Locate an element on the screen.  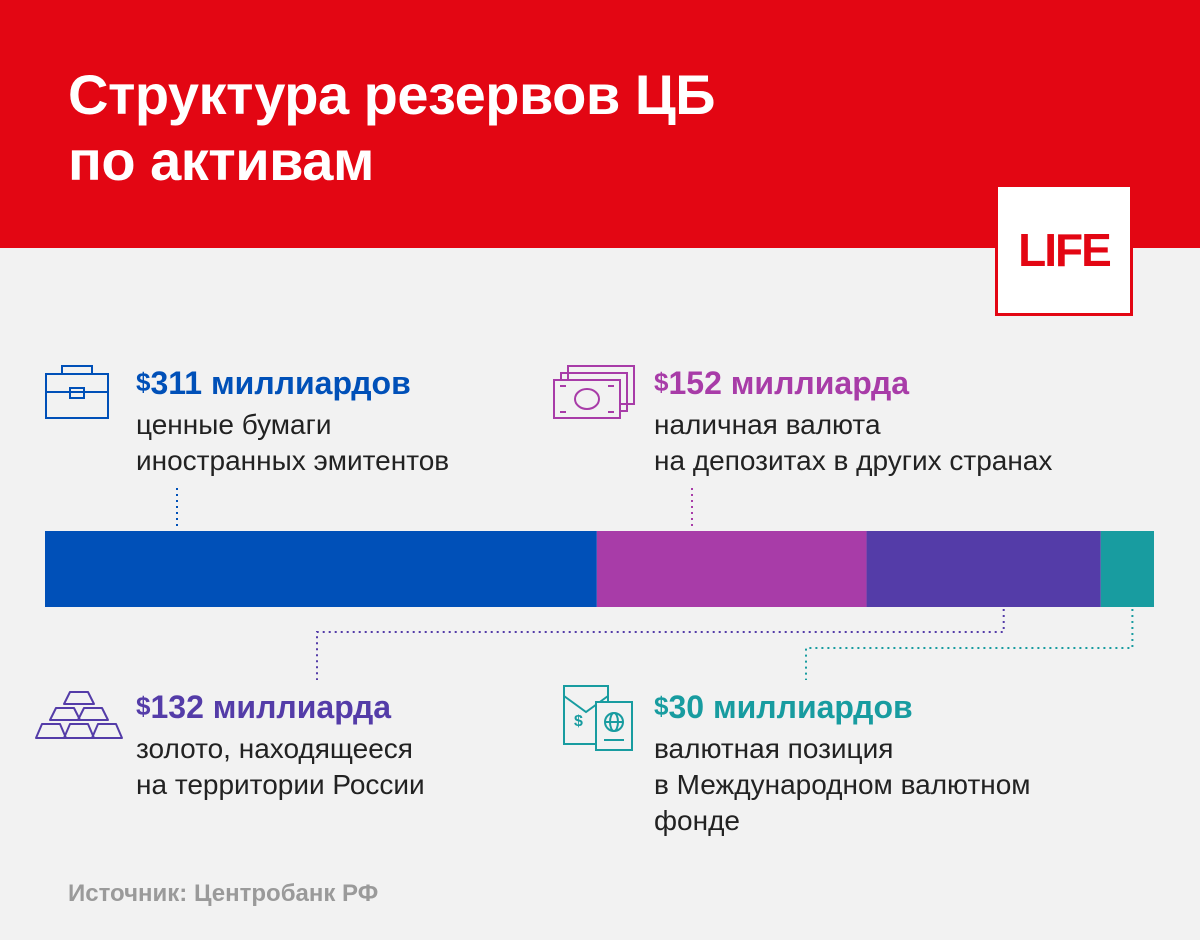
logo-text: LIFE is located at coordinates (1065, 250).